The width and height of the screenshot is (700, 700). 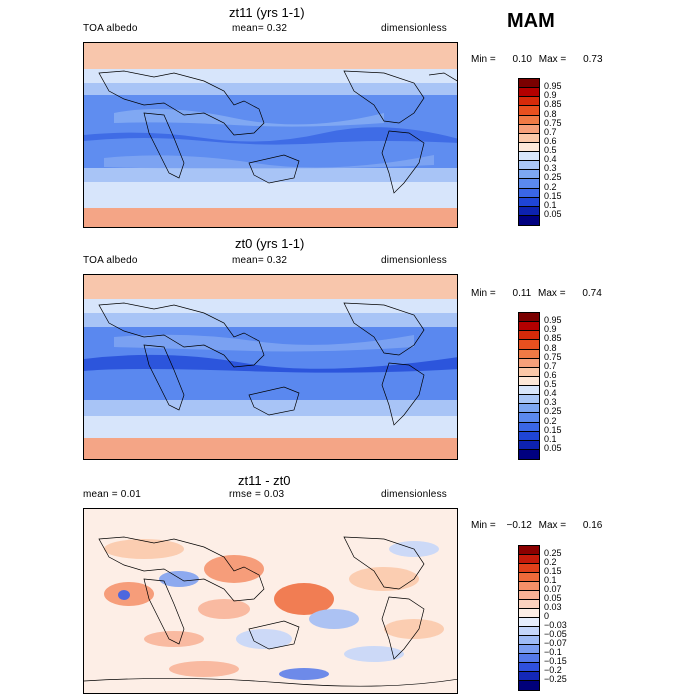 What do you see at coordinates (553, 652) in the screenshot?
I see `colorbar-tick-label: −0.1` at bounding box center [553, 652].